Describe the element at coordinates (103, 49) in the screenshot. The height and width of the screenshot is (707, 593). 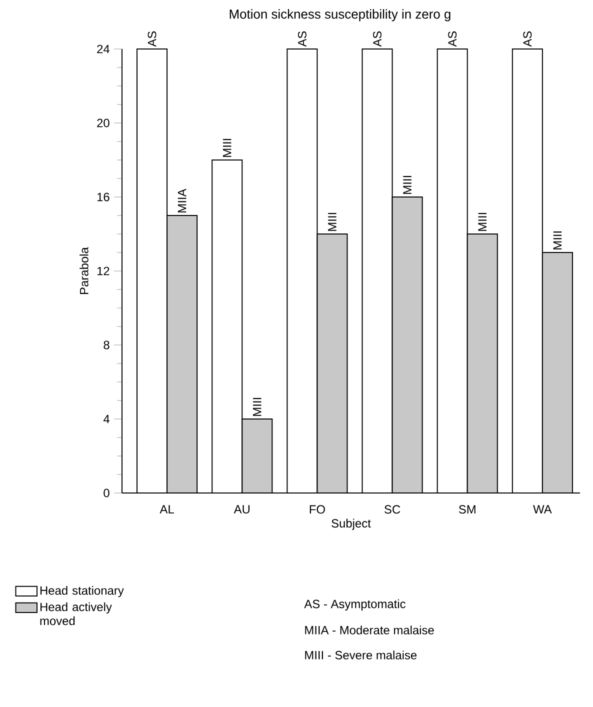
I see `y-tick-label: 24` at that location.